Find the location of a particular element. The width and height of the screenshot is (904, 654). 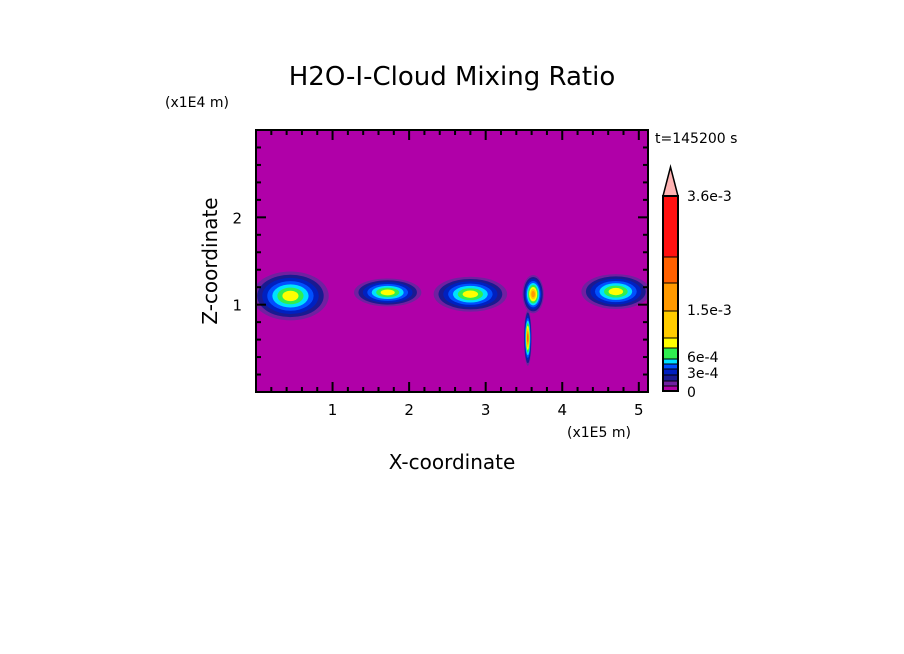

y-scale-label: (x1E4 m) is located at coordinates (197, 103).